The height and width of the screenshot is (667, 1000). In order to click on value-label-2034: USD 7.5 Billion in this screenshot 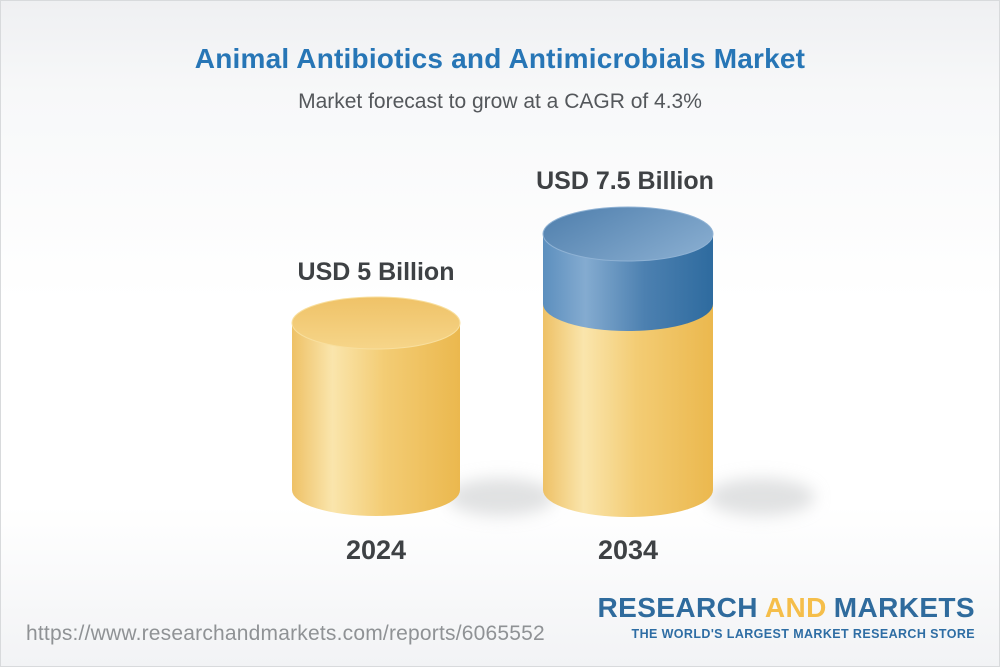, I will do `click(625, 181)`.